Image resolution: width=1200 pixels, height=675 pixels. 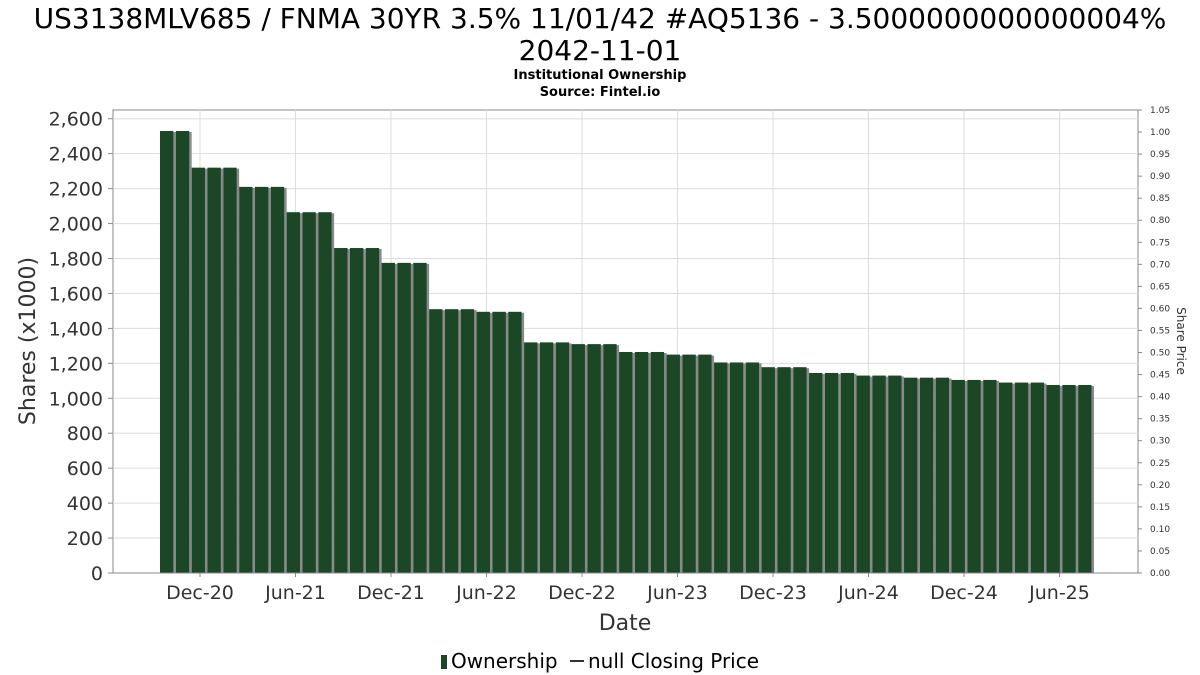 What do you see at coordinates (76, 190) in the screenshot?
I see `y-tick-label: 2,200` at bounding box center [76, 190].